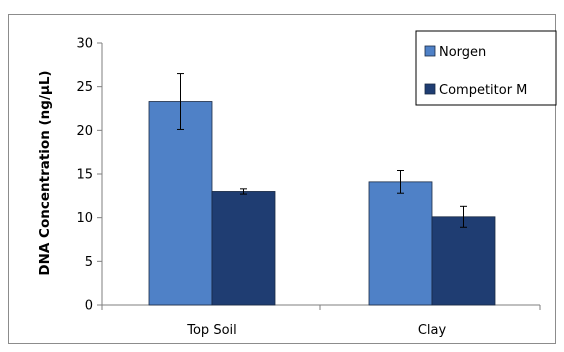  What do you see at coordinates (84, 44) in the screenshot?
I see `y-tick-label: 30` at bounding box center [84, 44].